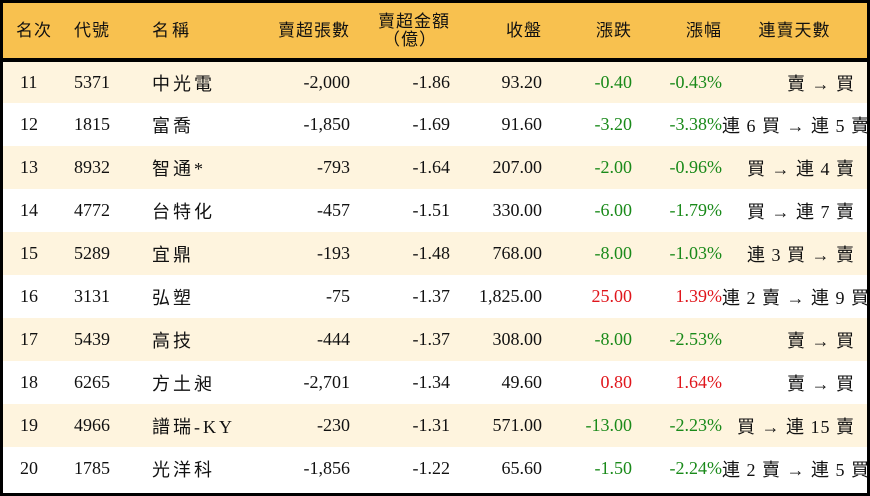  What do you see at coordinates (29, 425) in the screenshot?
I see `rank-cell: 19` at bounding box center [29, 425].